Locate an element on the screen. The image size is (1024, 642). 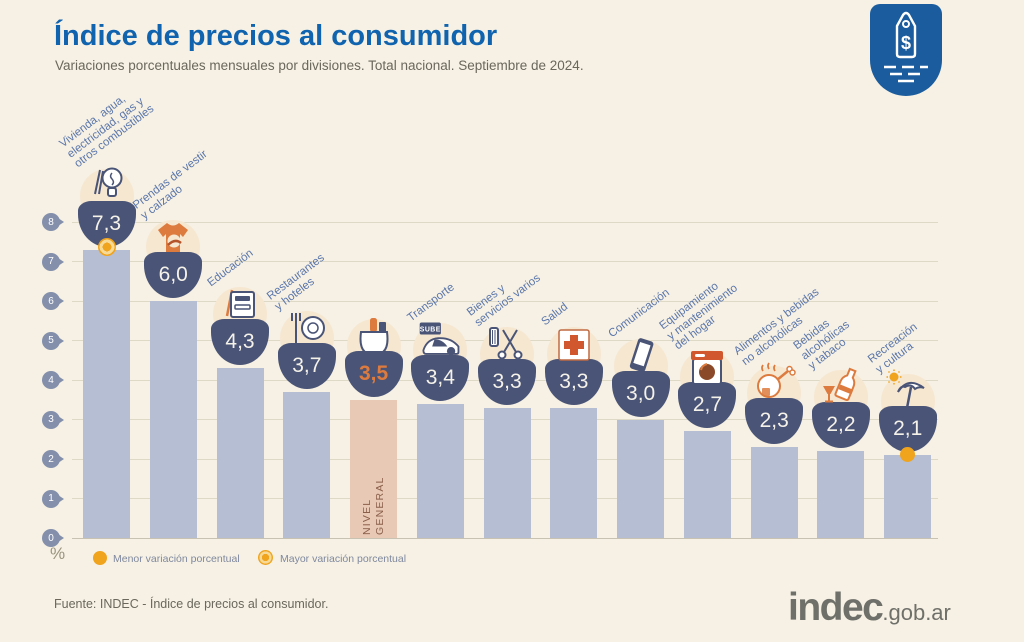
bar-nivel-general is located at coordinates (374, 468).